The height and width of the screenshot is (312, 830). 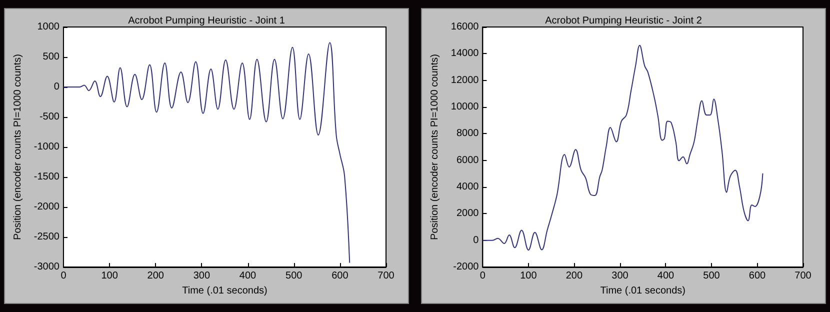 I want to click on y-tick-label: 8000, so click(x=468, y=134).